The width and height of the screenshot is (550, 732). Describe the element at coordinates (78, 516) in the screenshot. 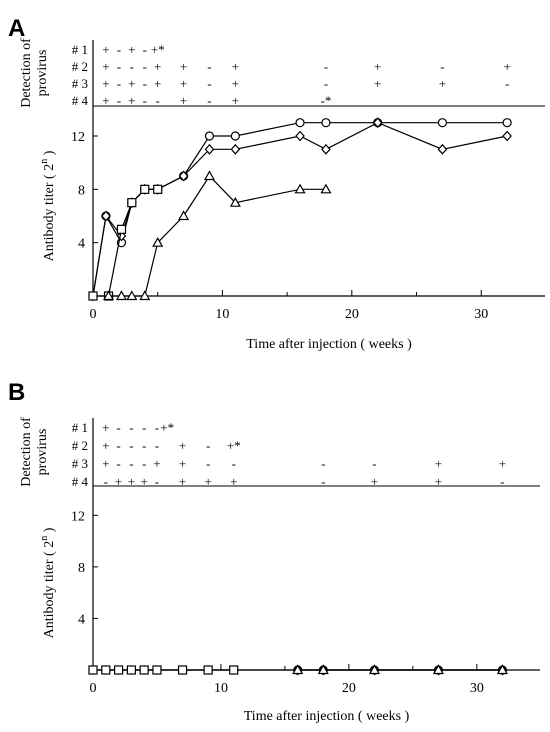

I see `y-tick-label: 12` at that location.